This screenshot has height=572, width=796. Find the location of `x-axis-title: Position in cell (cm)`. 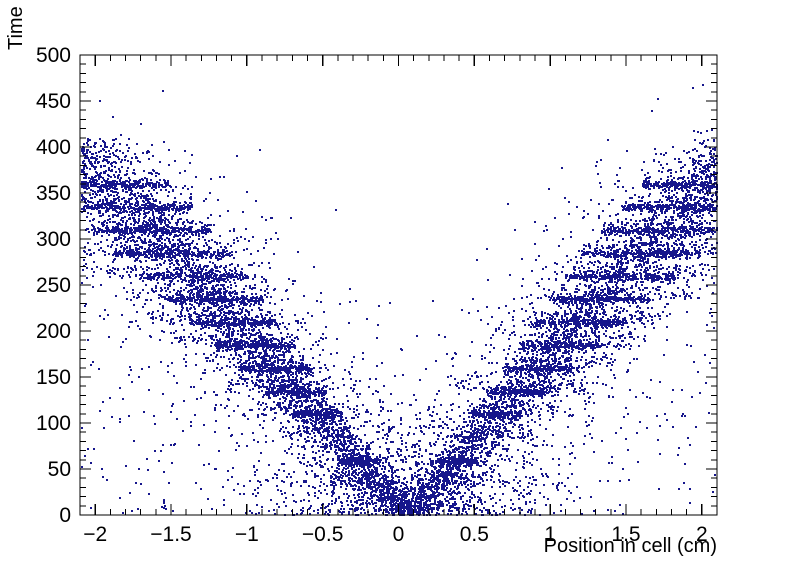

x-axis-title: Position in cell (cm) is located at coordinates (630, 546).